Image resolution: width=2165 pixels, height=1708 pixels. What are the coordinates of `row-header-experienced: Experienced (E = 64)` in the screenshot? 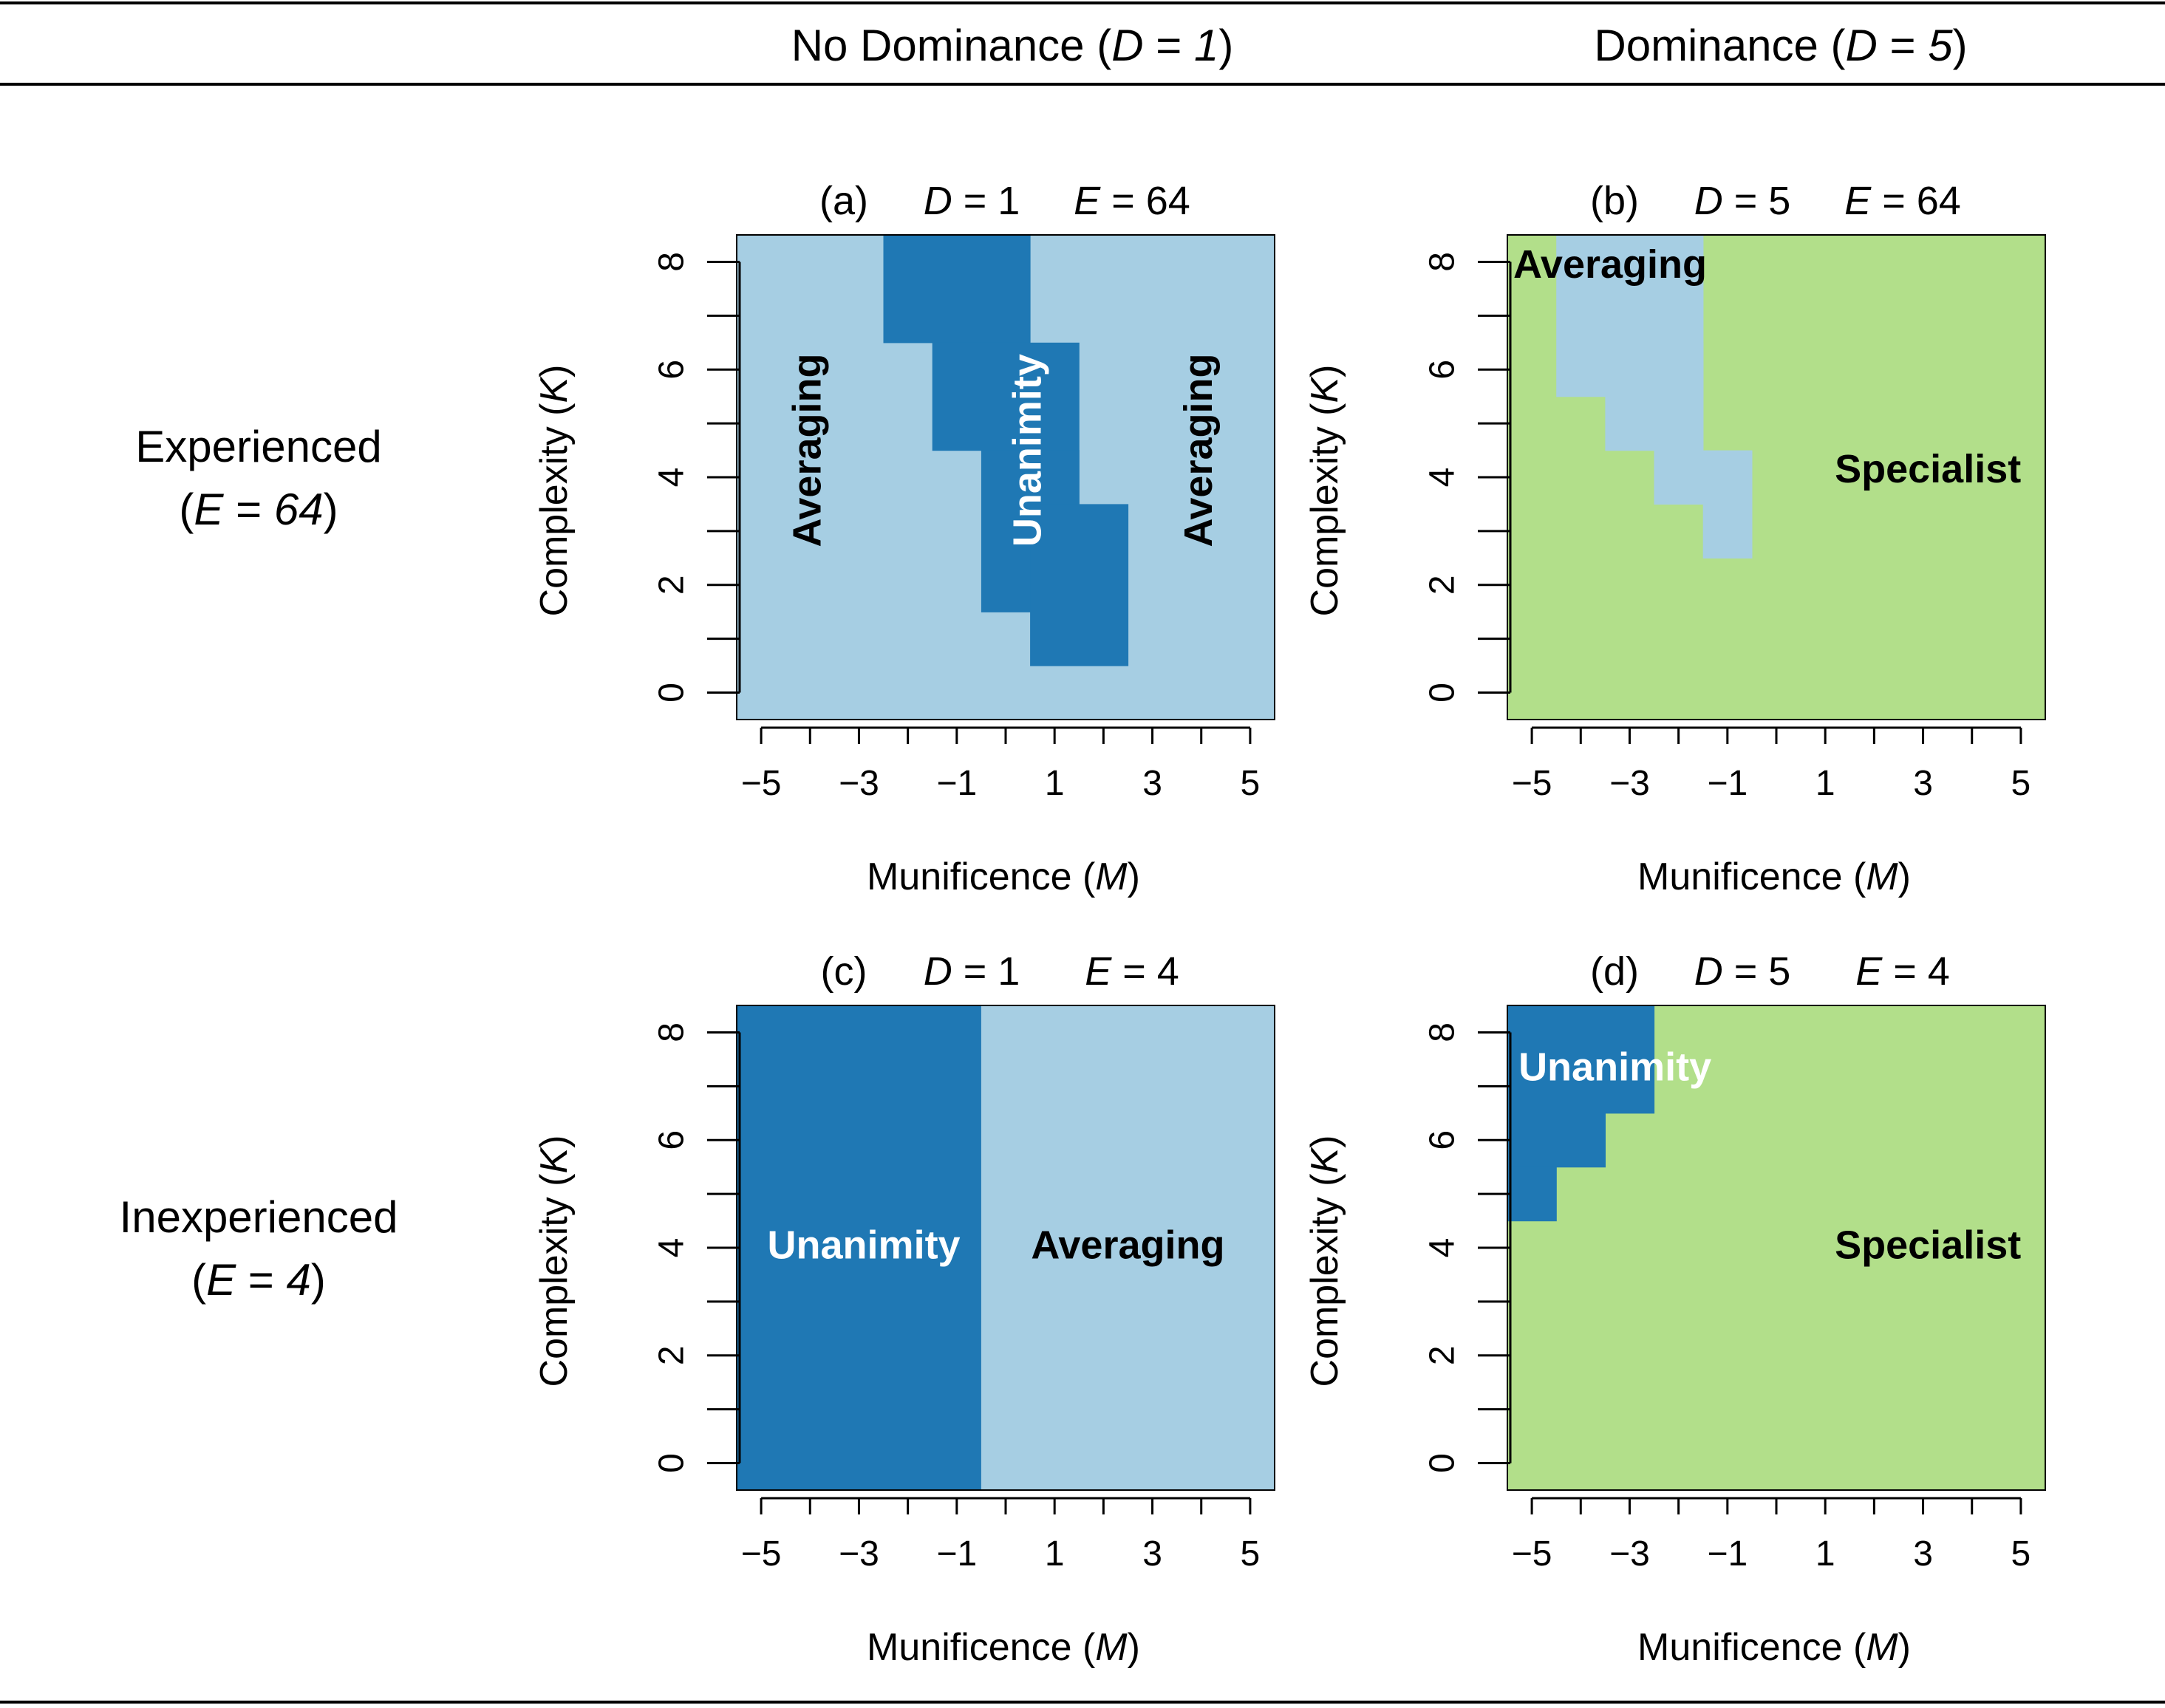 It's located at (258, 478).